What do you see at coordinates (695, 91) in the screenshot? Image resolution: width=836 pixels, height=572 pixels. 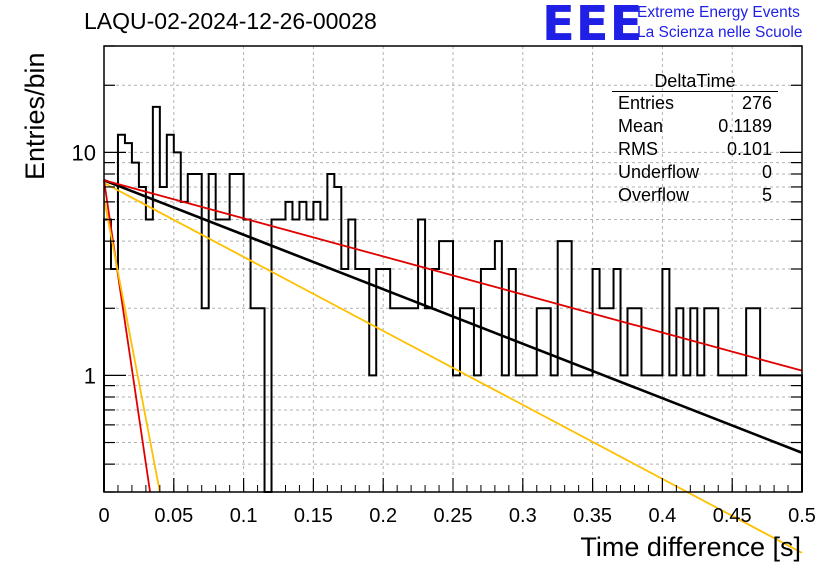 I see `stats-divider` at bounding box center [695, 91].